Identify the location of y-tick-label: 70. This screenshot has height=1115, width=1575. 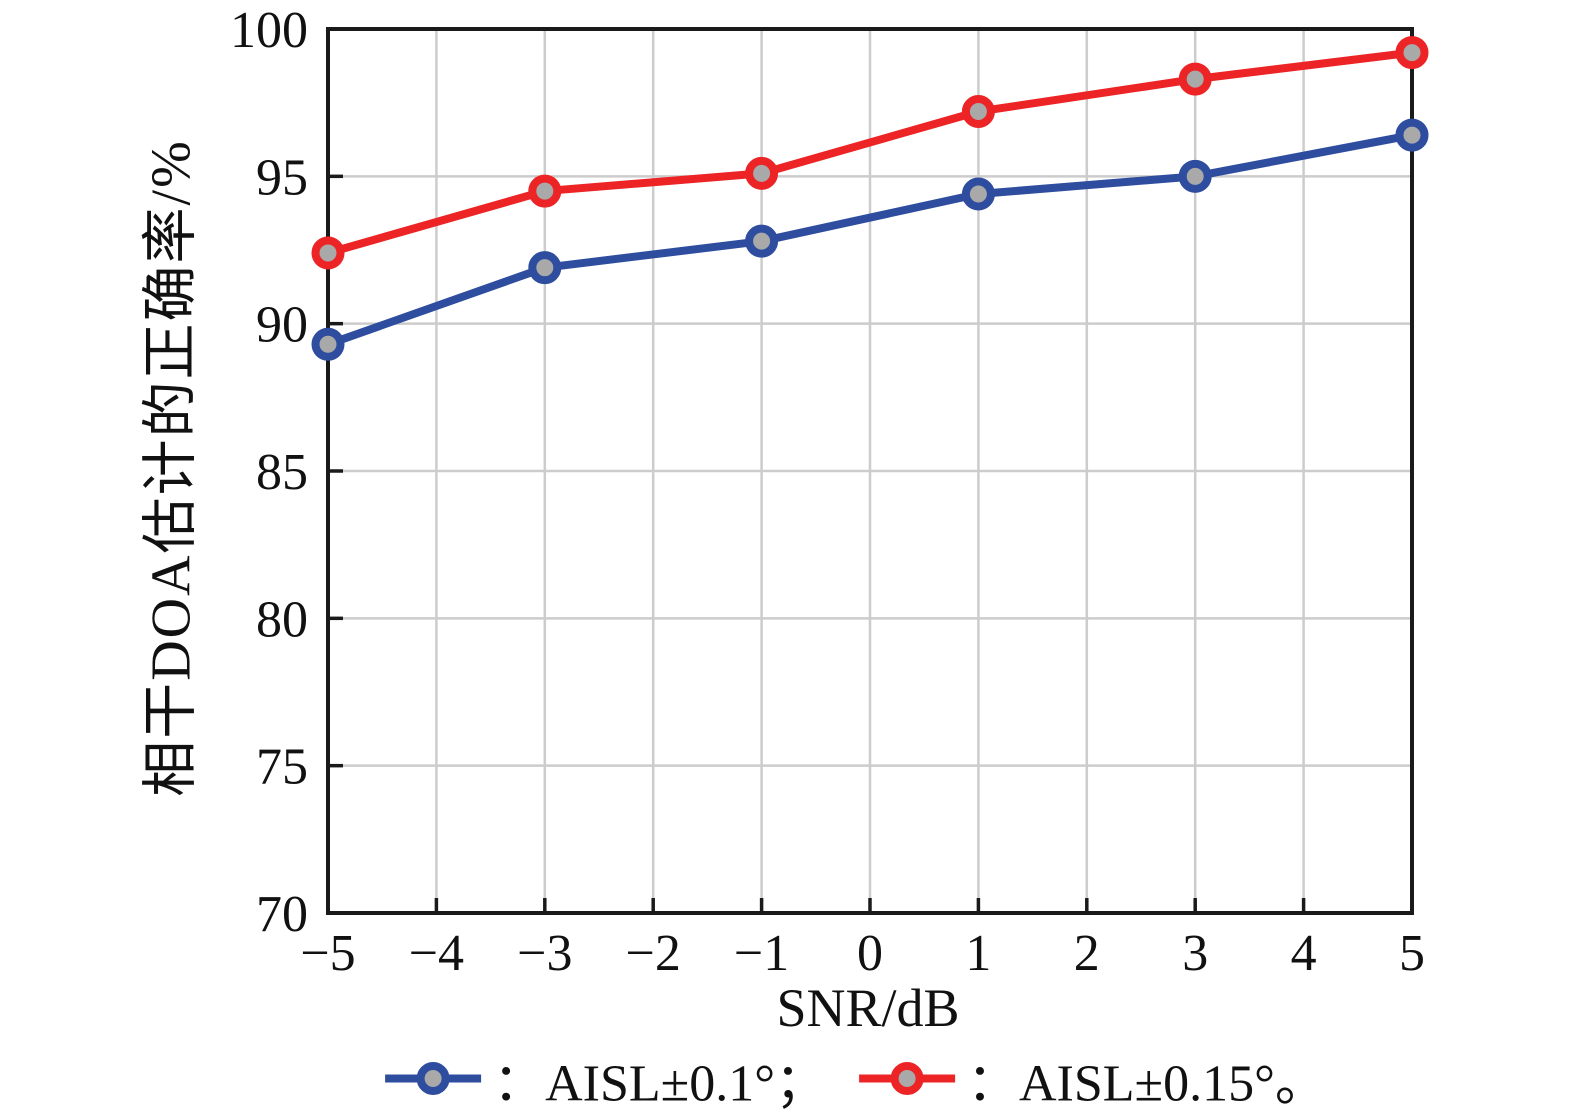
(282, 914).